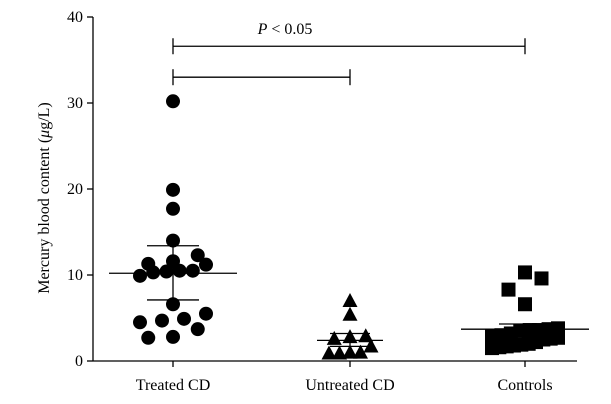 The width and height of the screenshot is (611, 404). Describe the element at coordinates (79, 361) in the screenshot. I see `y-tick-label: 0` at that location.